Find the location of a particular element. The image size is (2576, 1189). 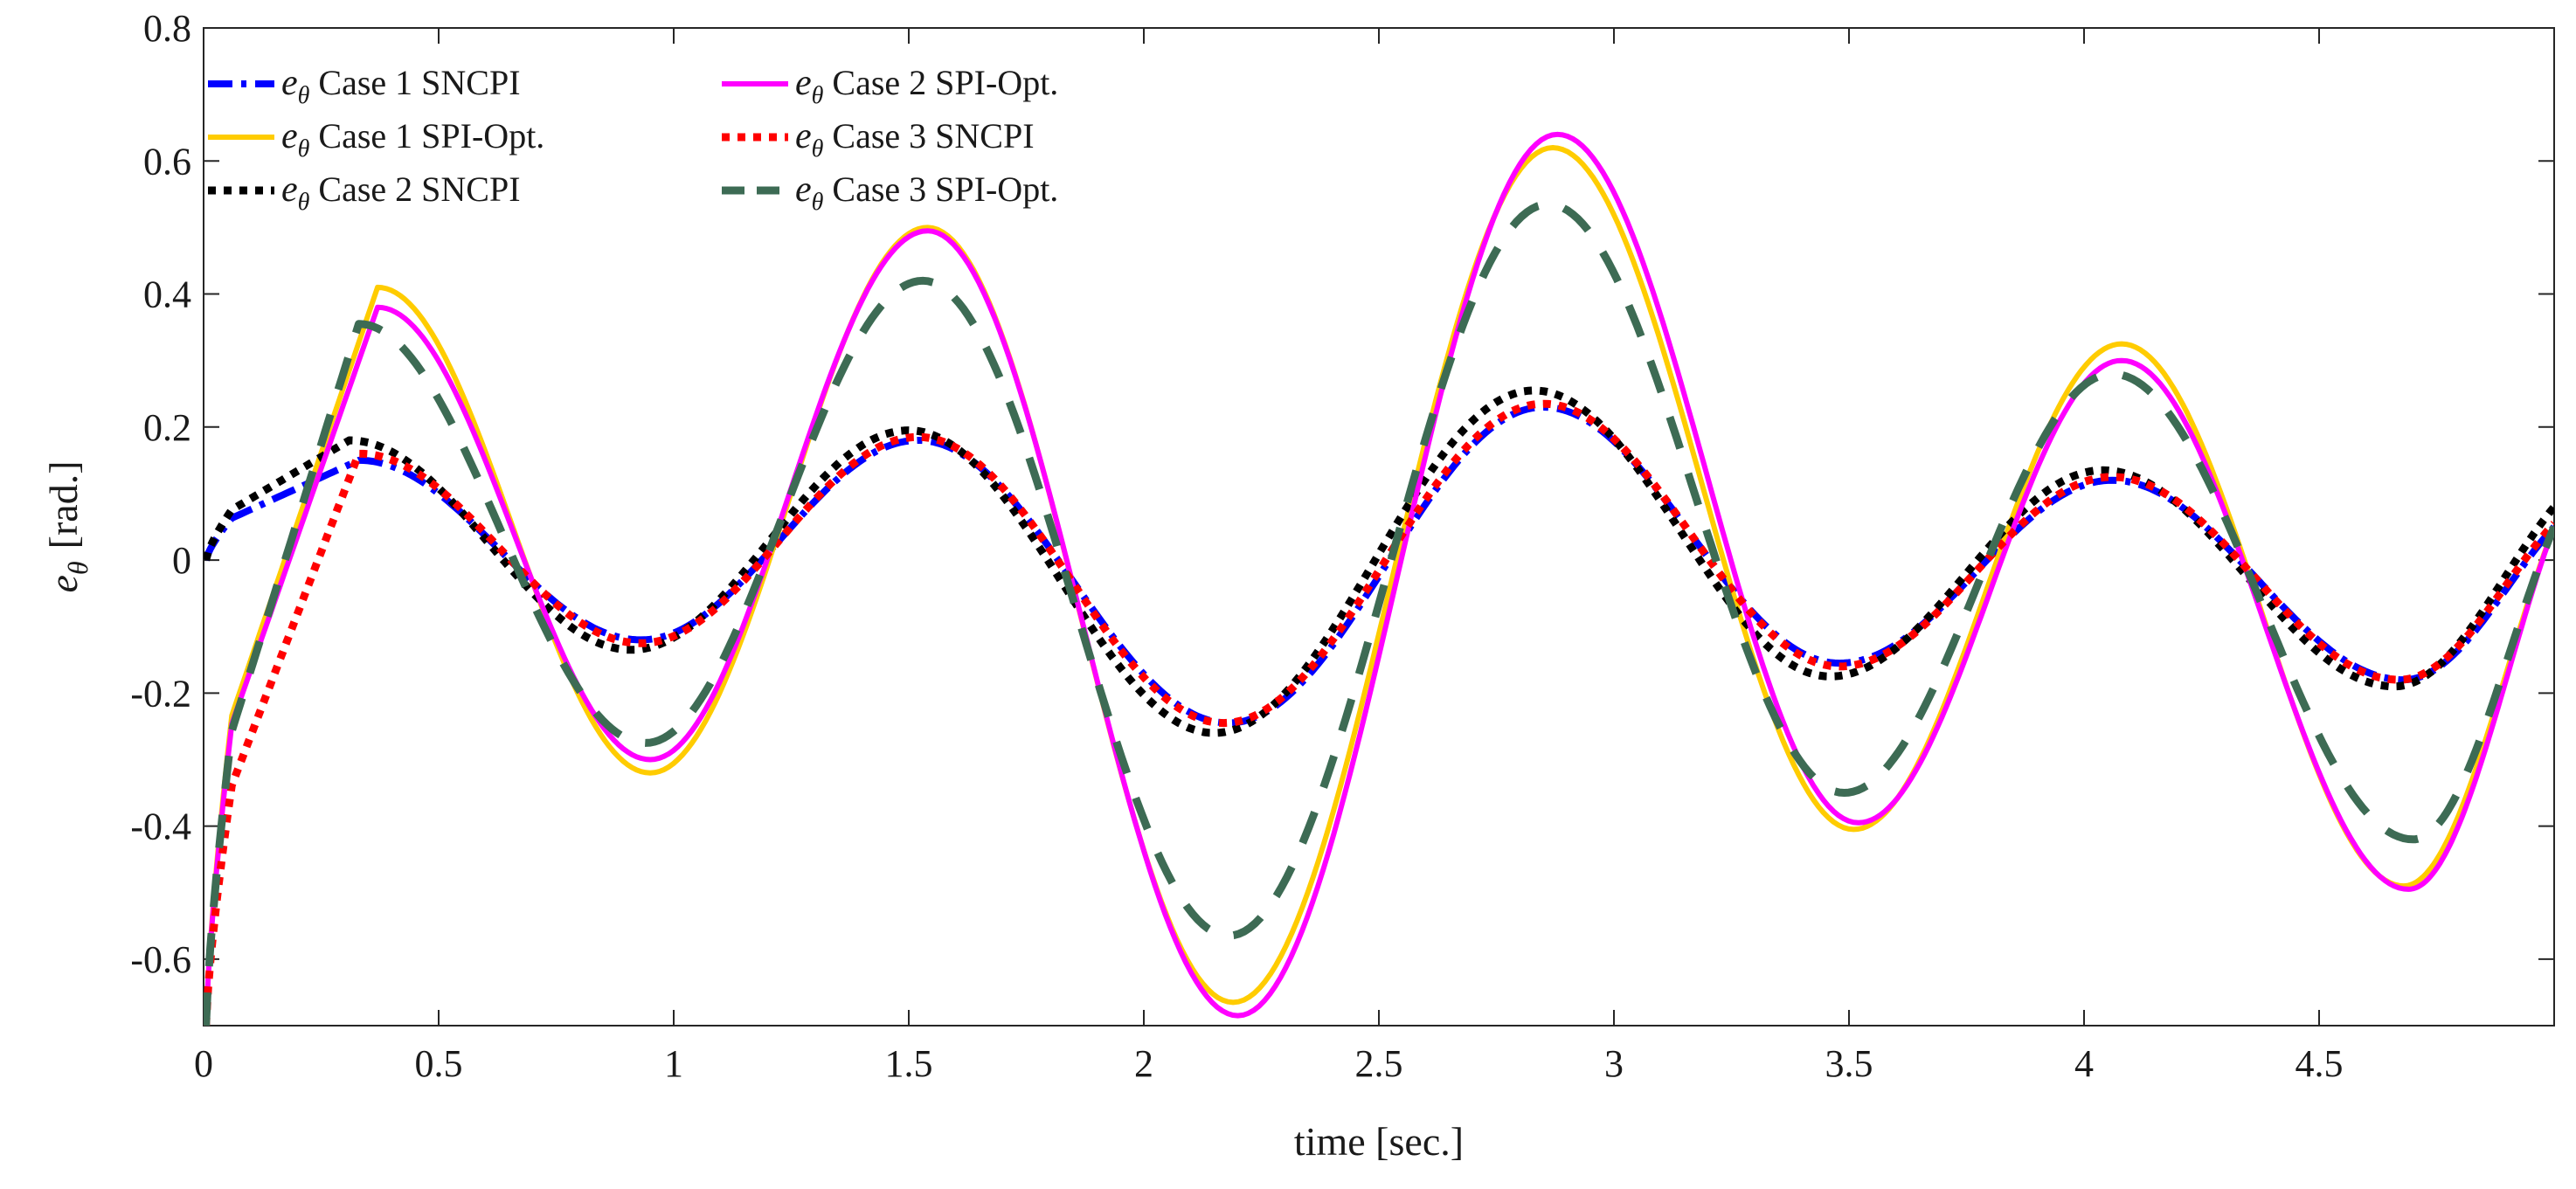

legend-label: eθ Case 2 SNCPI is located at coordinates (401, 192).